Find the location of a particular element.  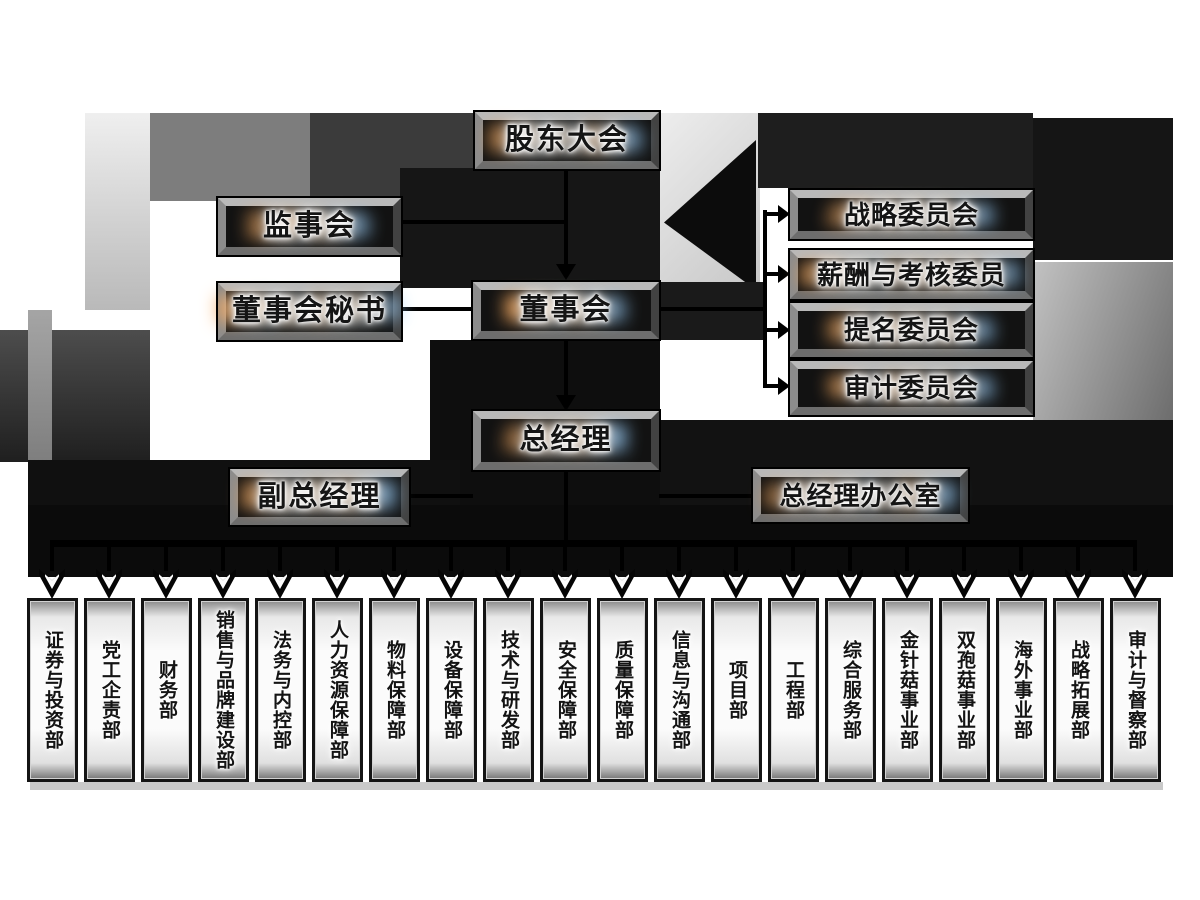

org-node-dept-project: 项目部 is located at coordinates (736, 690).